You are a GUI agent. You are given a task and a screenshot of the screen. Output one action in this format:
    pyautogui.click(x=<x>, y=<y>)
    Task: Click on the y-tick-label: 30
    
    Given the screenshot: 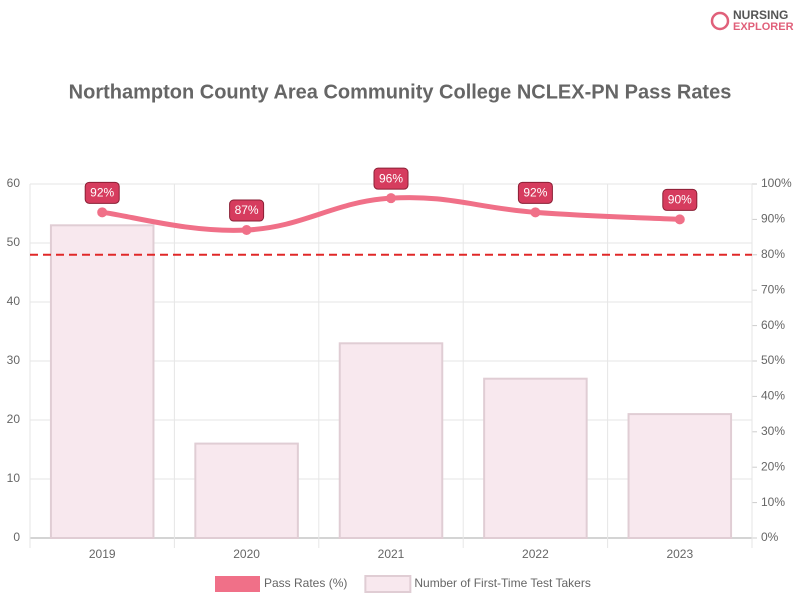 What is the action you would take?
    pyautogui.click(x=14, y=360)
    